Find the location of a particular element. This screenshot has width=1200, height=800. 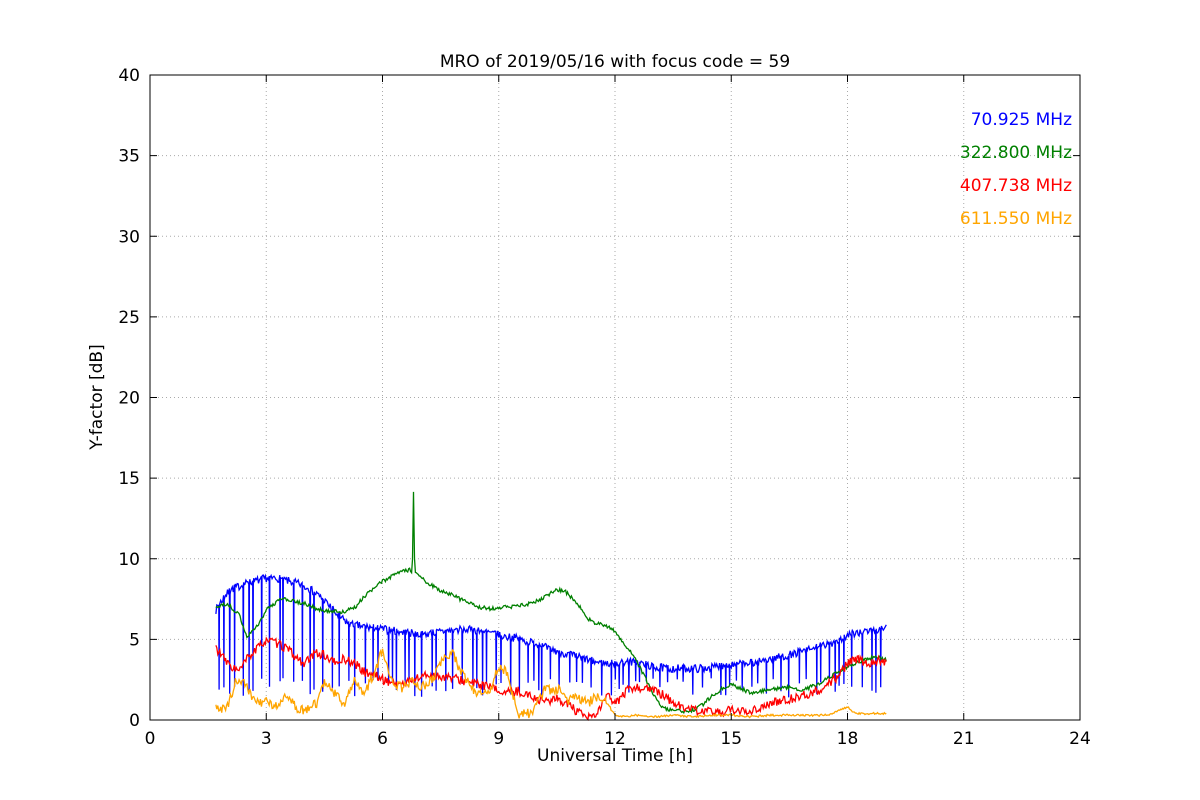

x-tick-label: 6 is located at coordinates (382, 739).